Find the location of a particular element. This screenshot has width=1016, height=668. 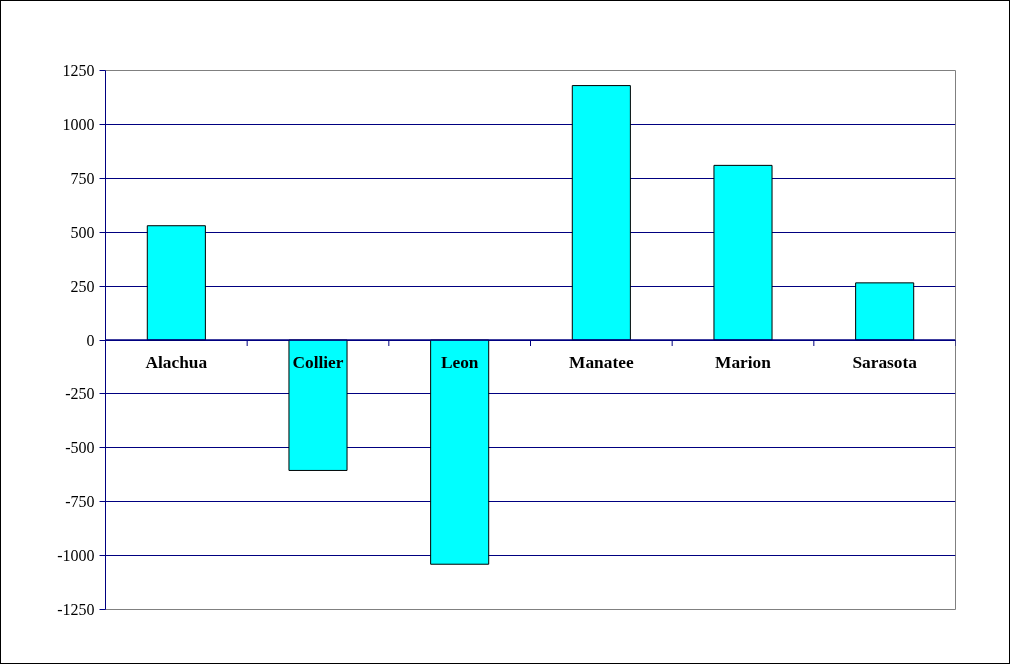

x-tick-label: Manatee is located at coordinates (601, 362).